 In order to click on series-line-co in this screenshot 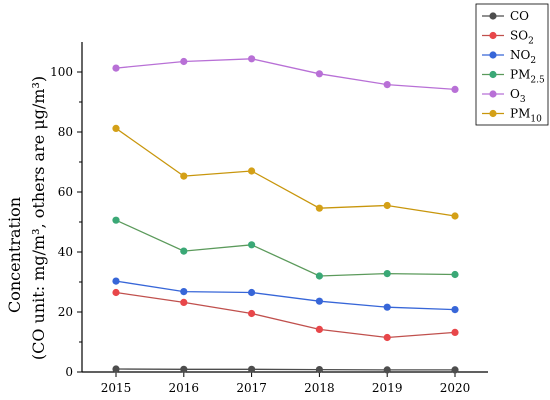, I will do `click(285, 369)`.